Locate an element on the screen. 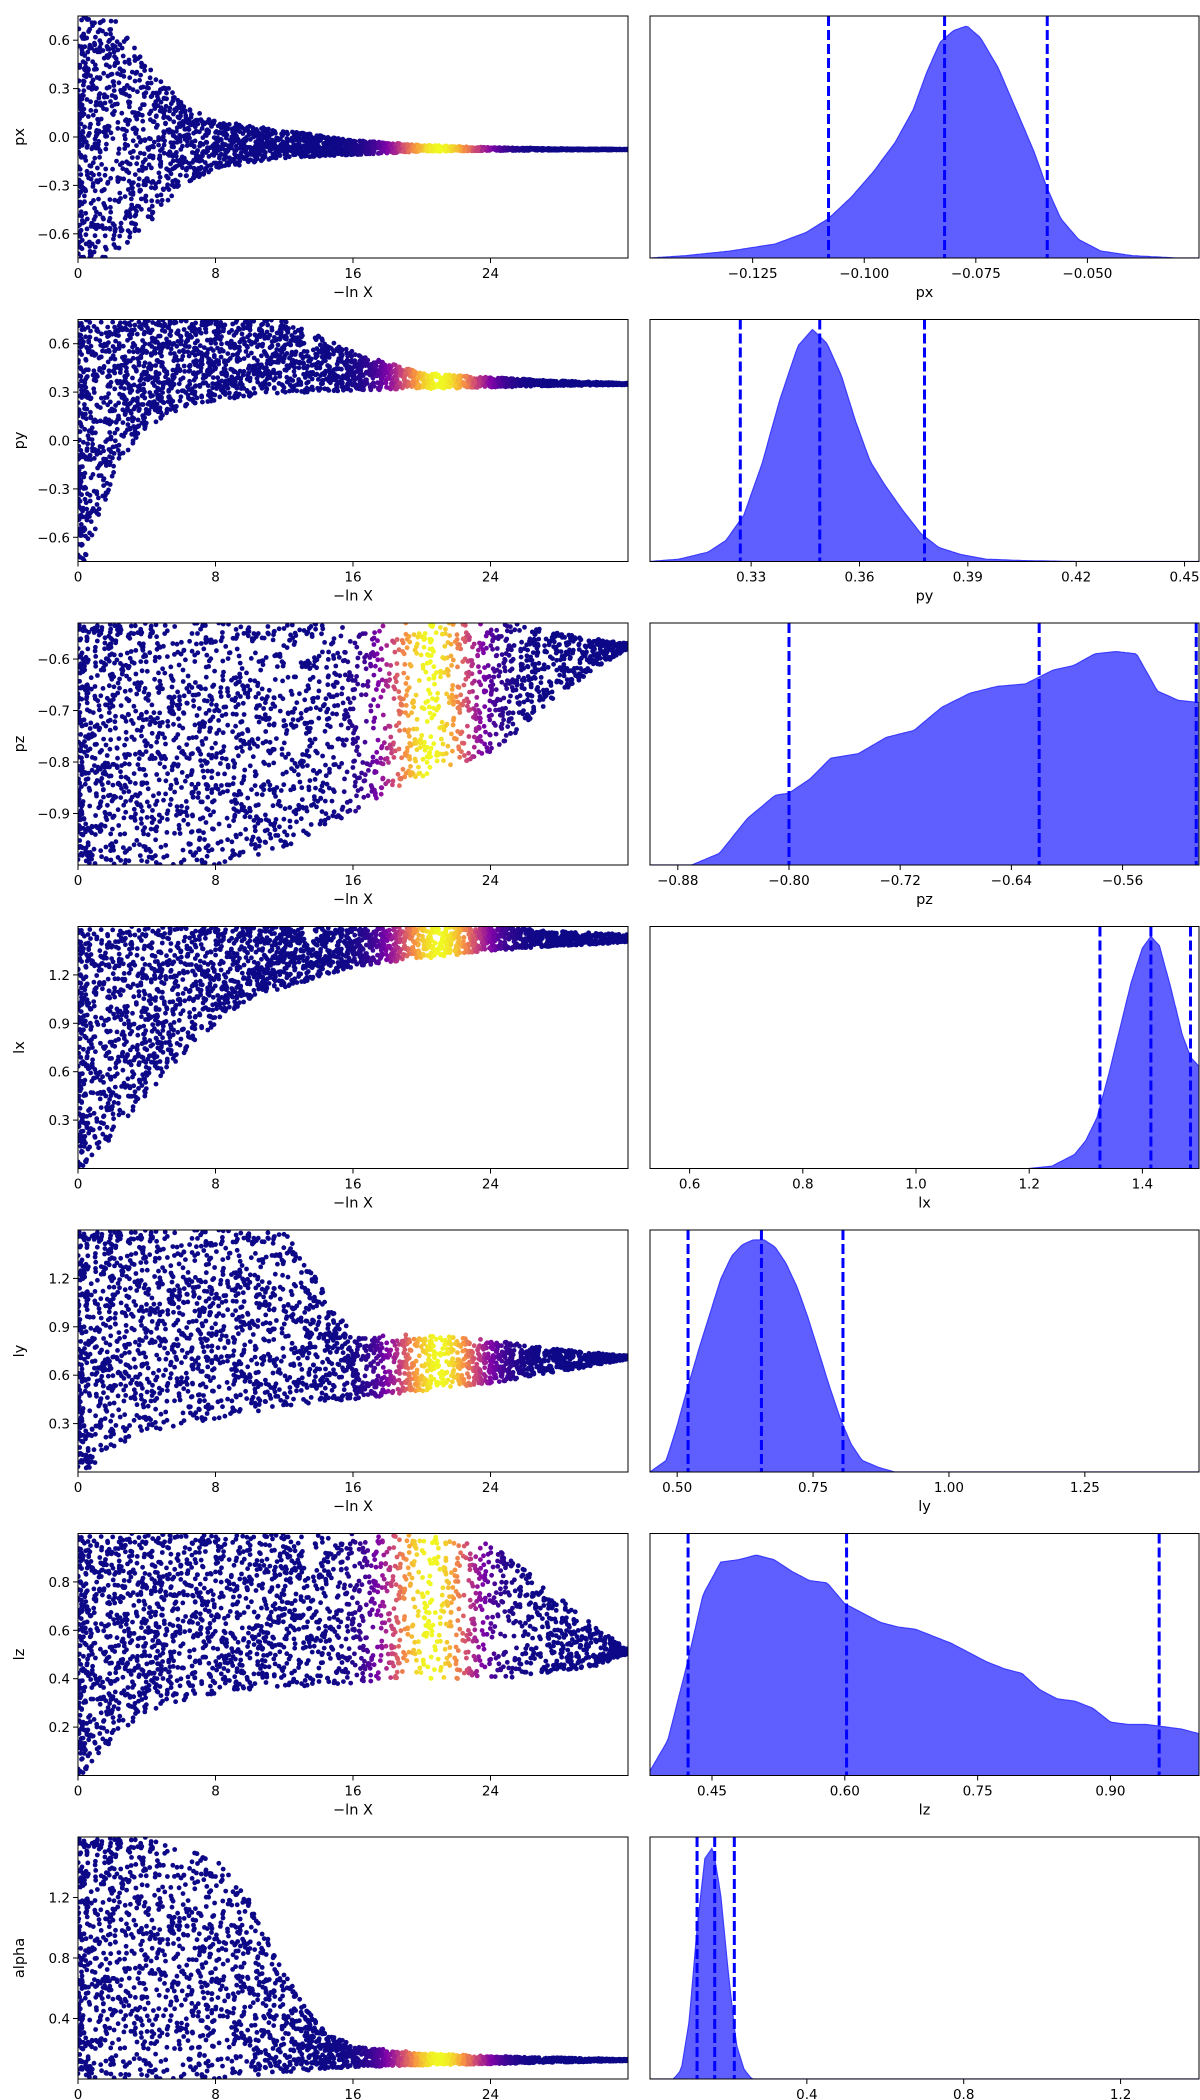 The height and width of the screenshot is (2100, 1200). y-tick-label: 0.3 is located at coordinates (59, 90).